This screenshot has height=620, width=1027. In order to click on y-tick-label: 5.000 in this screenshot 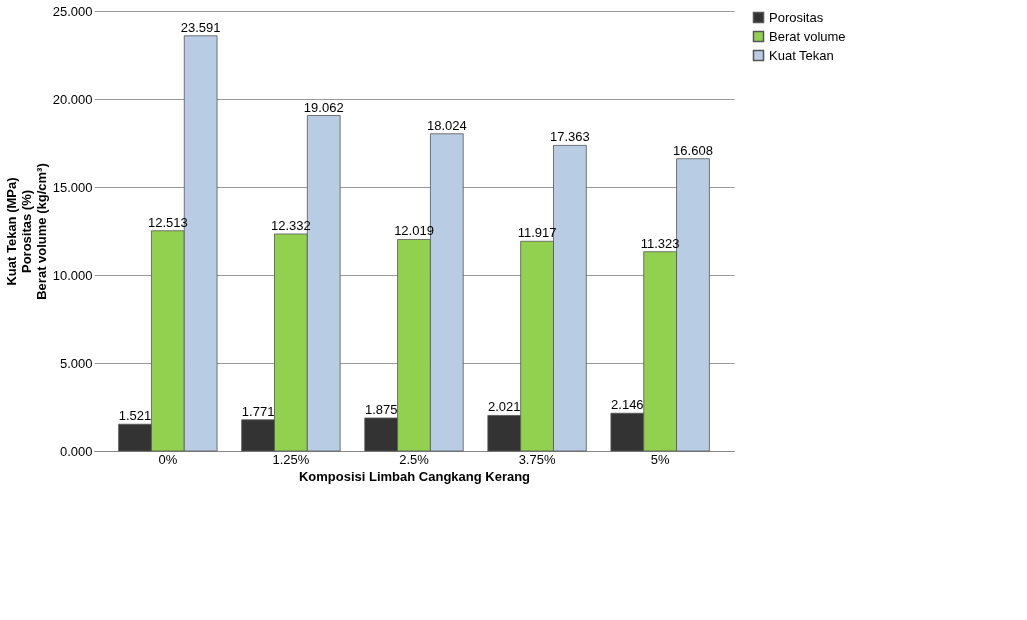, I will do `click(76, 363)`.